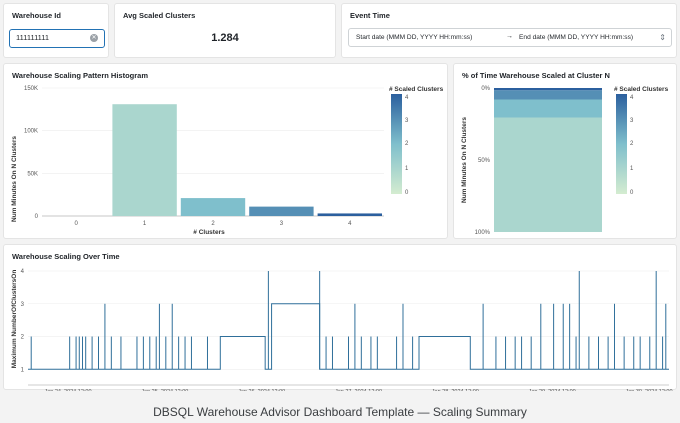 Image resolution: width=680 pixels, height=423 pixels. I want to click on timeline-series-line, so click(348, 336).